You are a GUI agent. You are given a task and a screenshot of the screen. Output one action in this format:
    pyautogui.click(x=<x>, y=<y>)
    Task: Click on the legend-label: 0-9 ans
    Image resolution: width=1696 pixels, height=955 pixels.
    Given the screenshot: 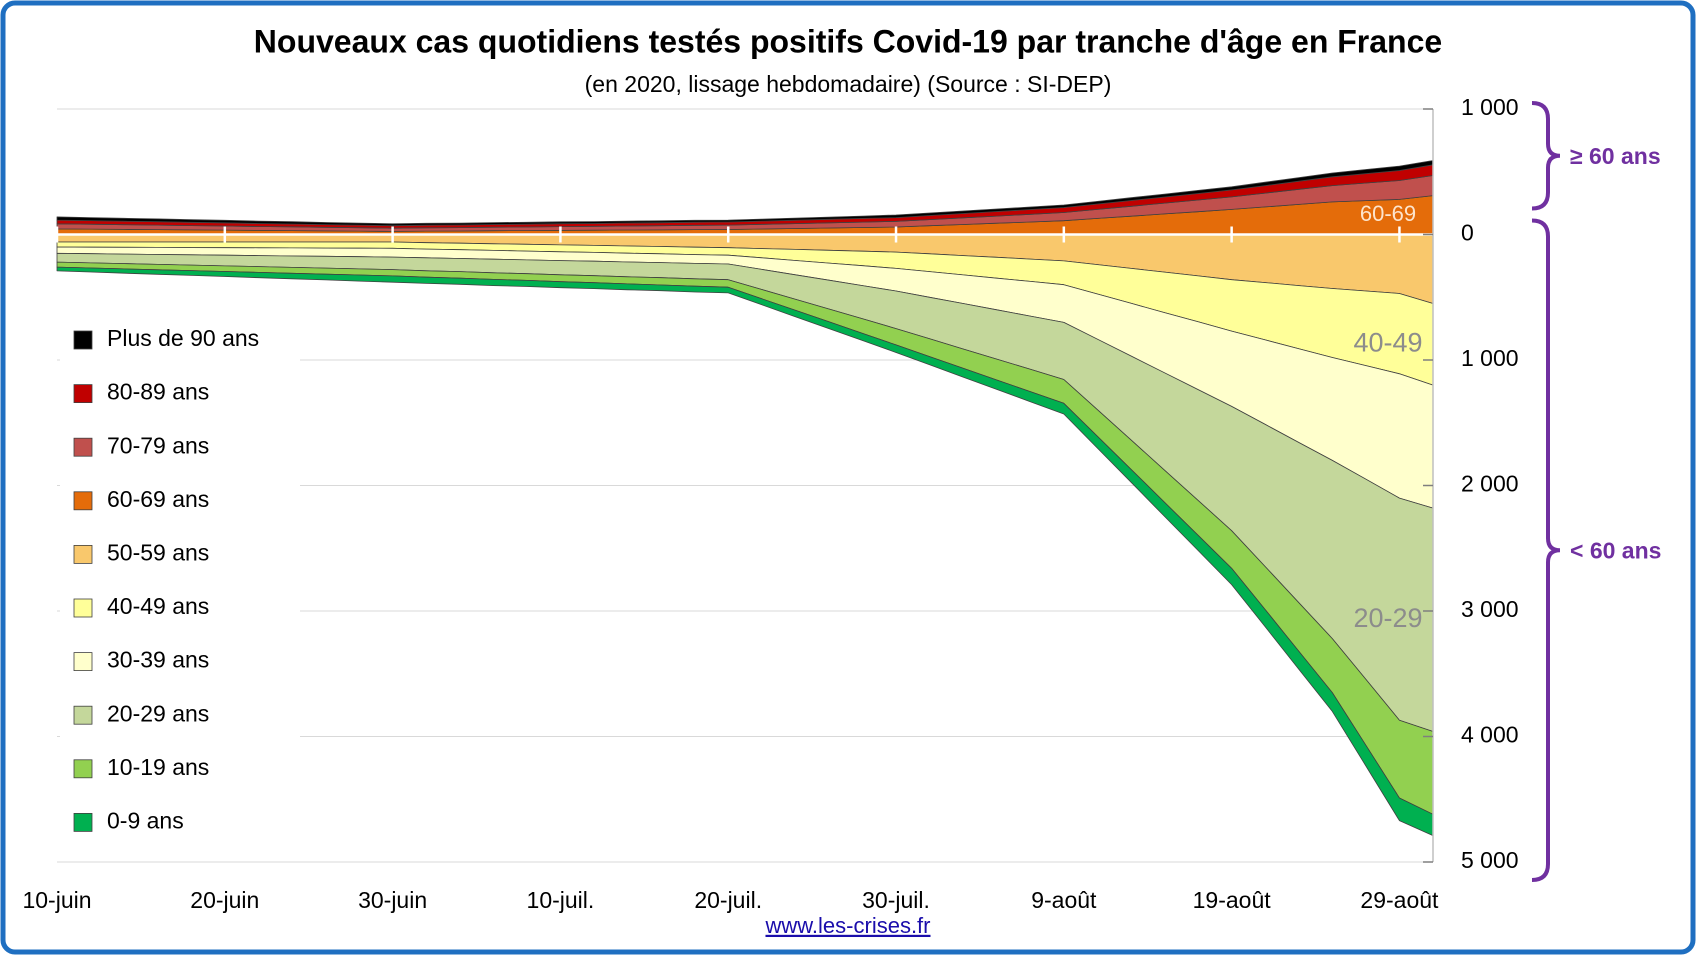 What is the action you would take?
    pyautogui.click(x=145, y=820)
    